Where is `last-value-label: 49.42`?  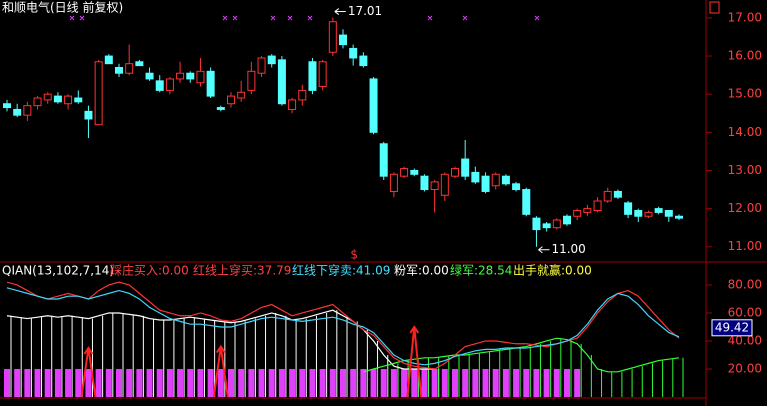
last-value-label: 49.42 is located at coordinates (732, 327).